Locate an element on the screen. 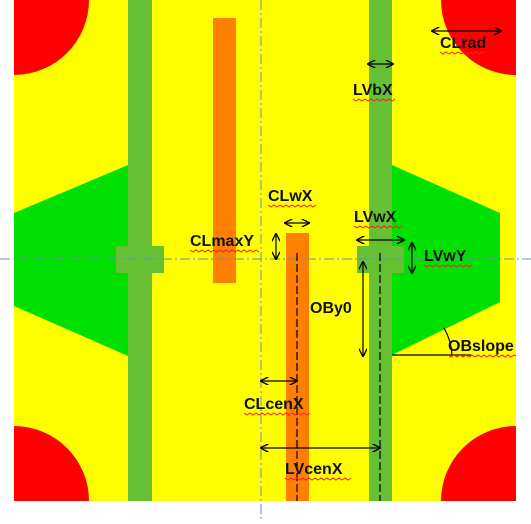  wedge-left is located at coordinates (71, 260).